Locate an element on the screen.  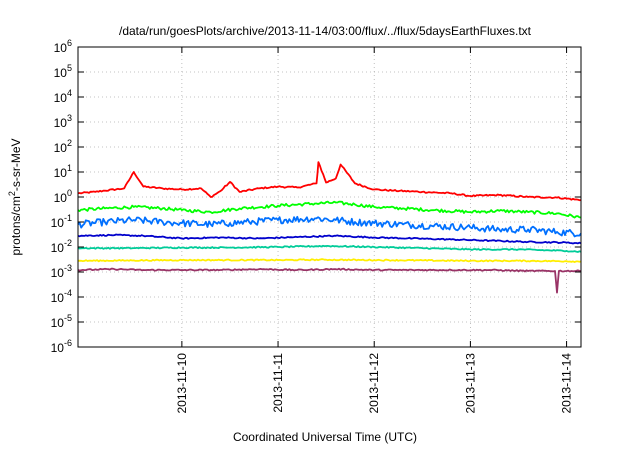
y-tick-label: 10¹ is located at coordinates (63, 171).